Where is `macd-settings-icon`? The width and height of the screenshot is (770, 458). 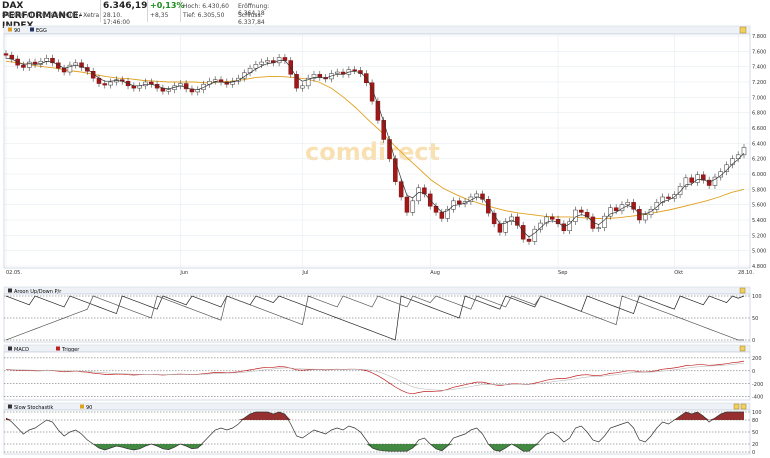 macd-settings-icon is located at coordinates (742, 348).